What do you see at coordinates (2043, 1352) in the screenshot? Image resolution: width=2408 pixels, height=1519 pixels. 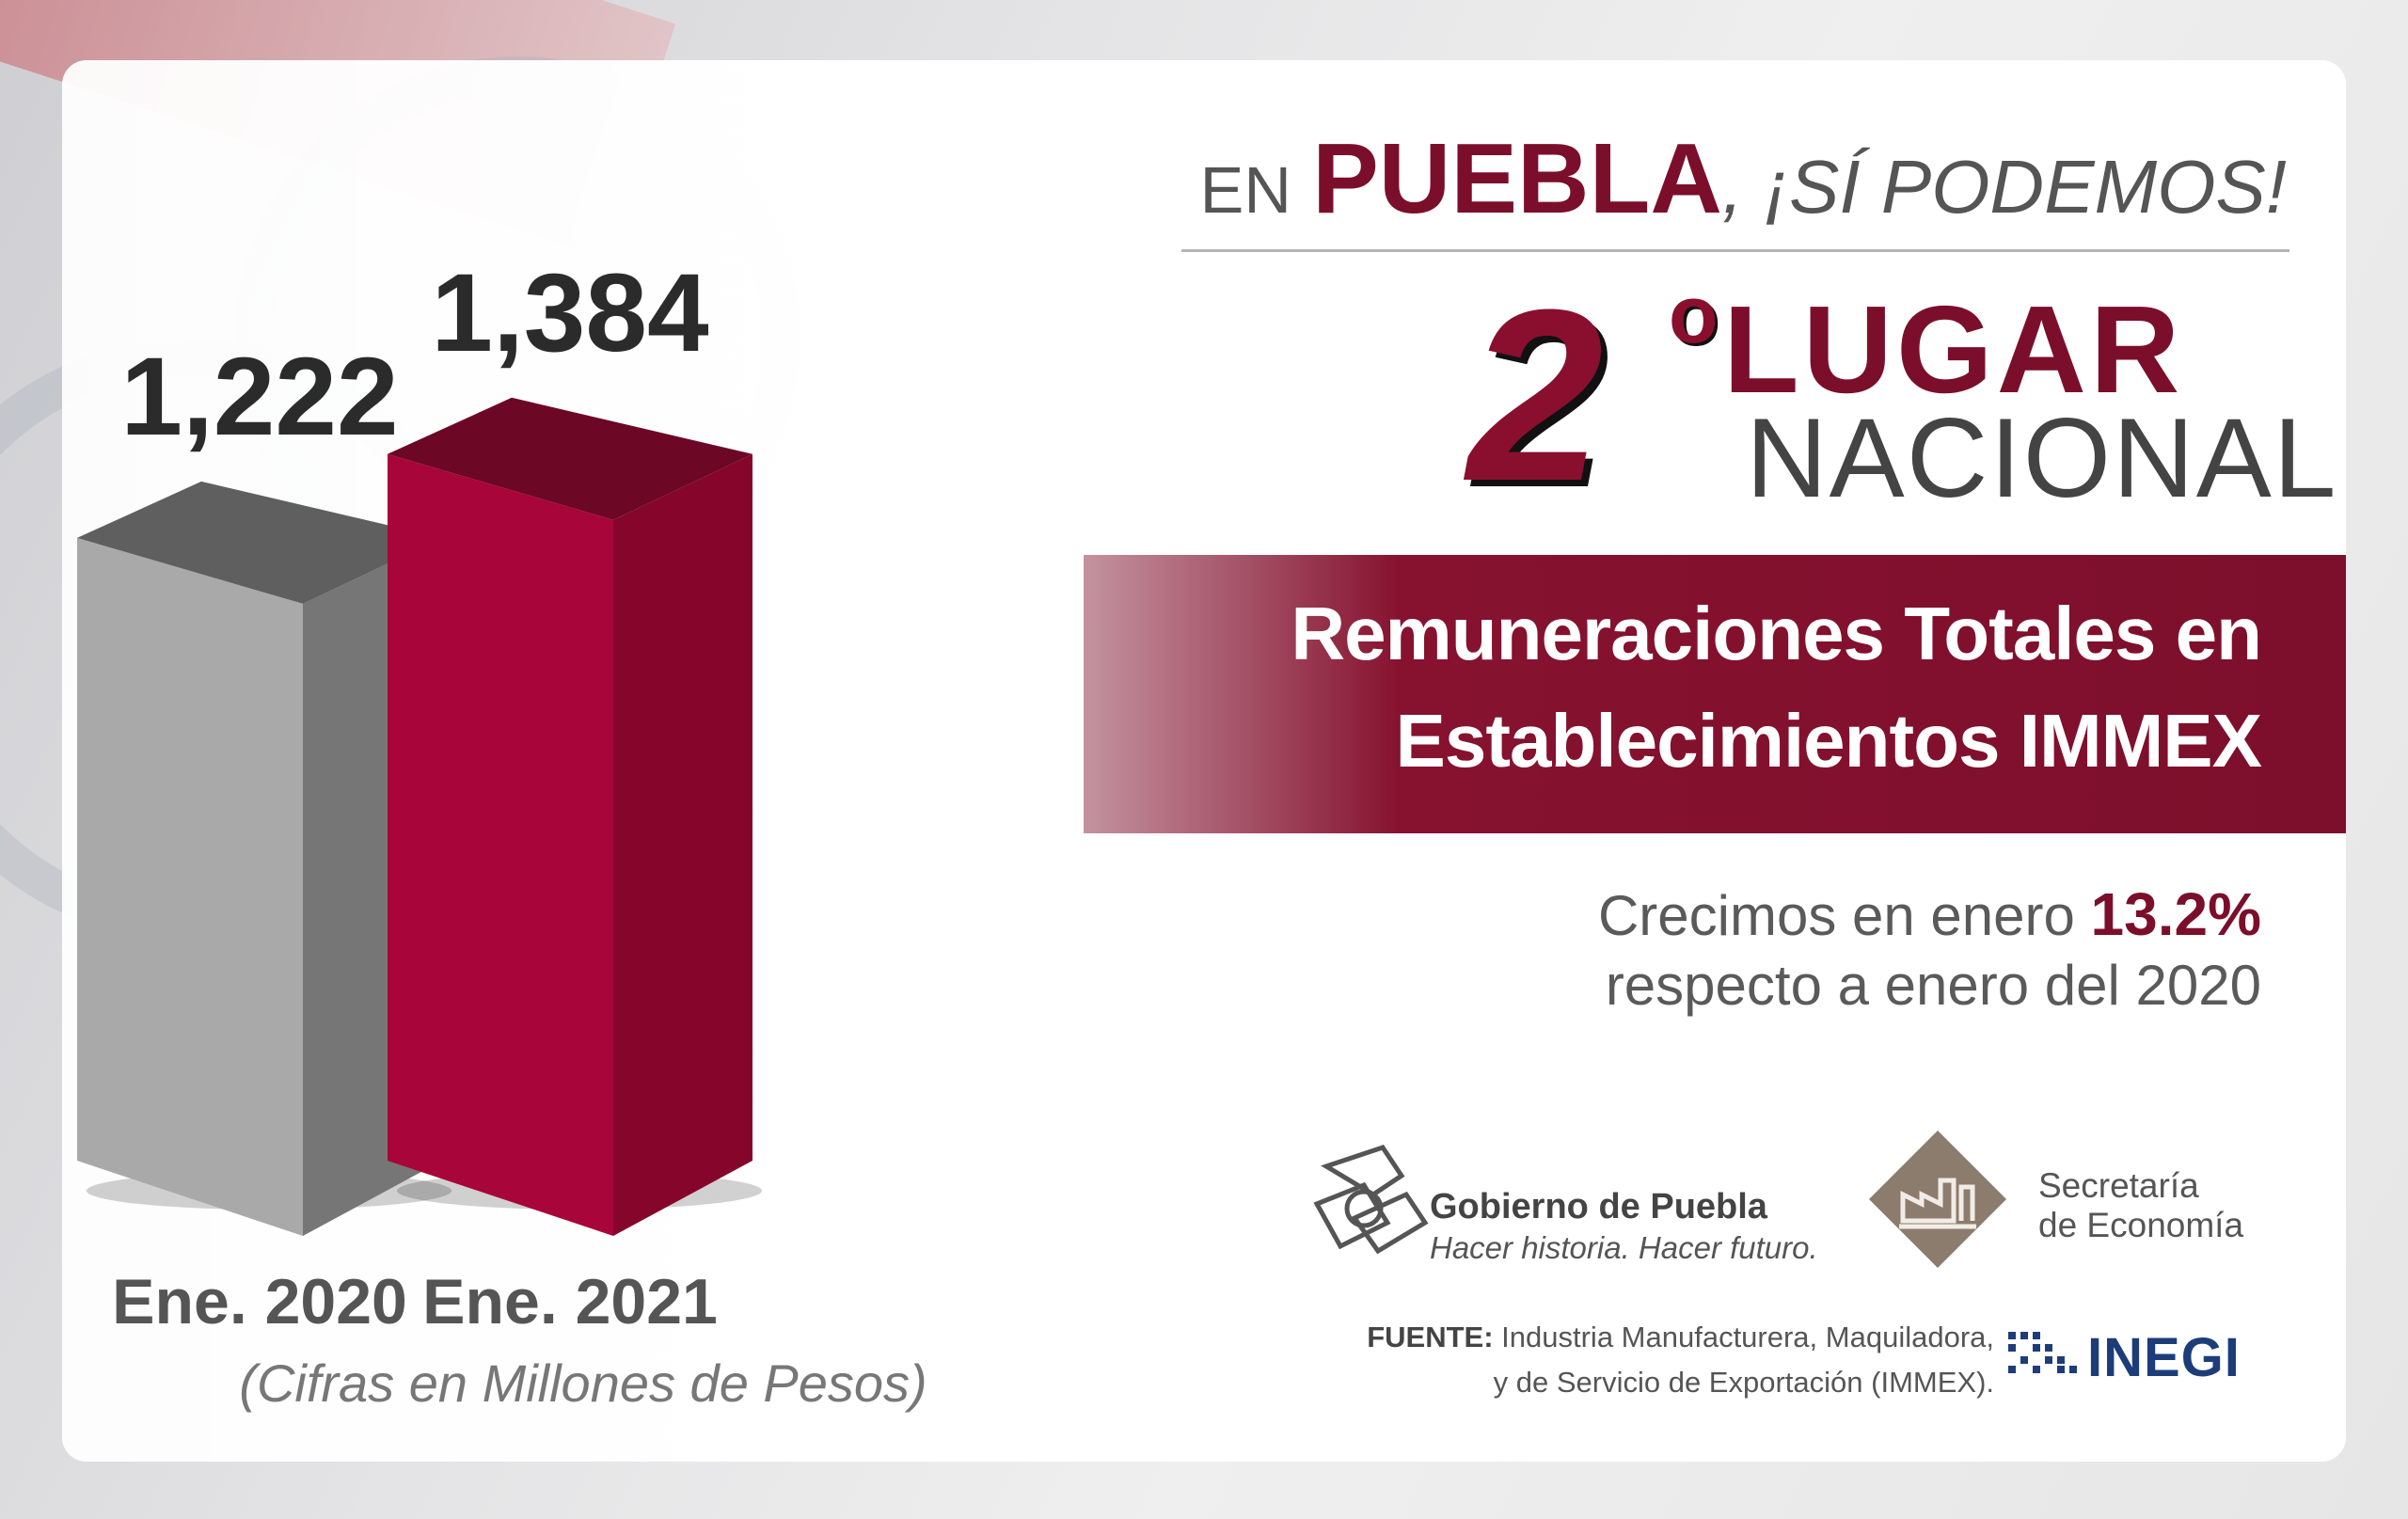 I see `inegi-dots-icon` at bounding box center [2043, 1352].